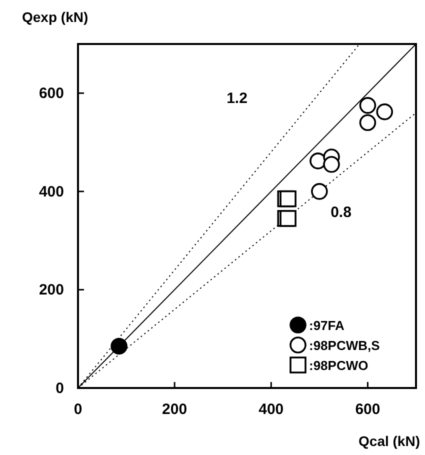 The image size is (425, 455). I want to click on y-axis-title: Qexp (kN), so click(55, 17).